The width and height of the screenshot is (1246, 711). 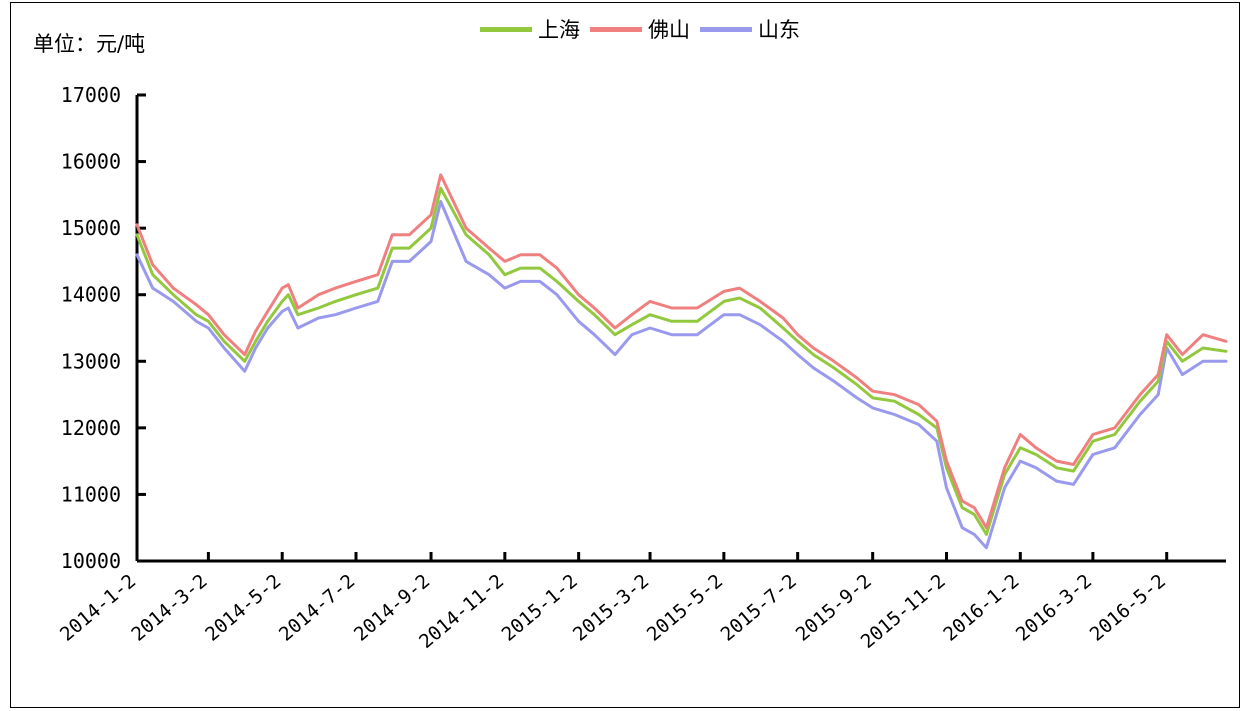 I want to click on legend-swatch-shandong, so click(x=726, y=29).